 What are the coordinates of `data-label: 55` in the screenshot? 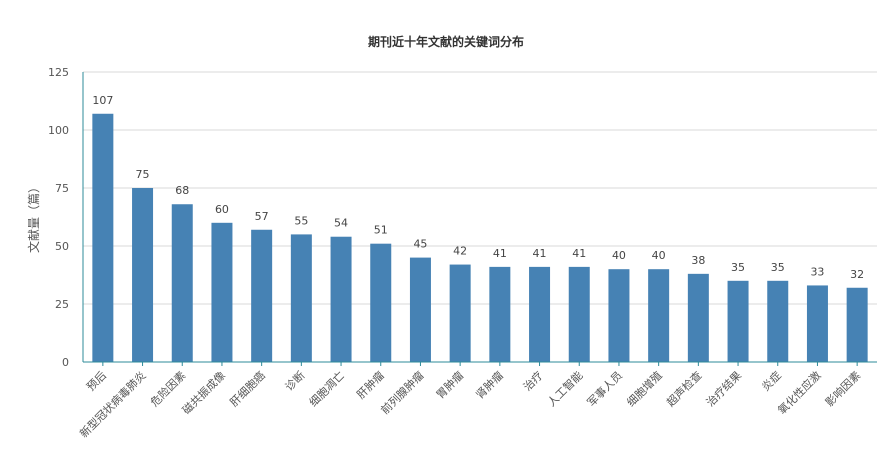 It's located at (301, 220).